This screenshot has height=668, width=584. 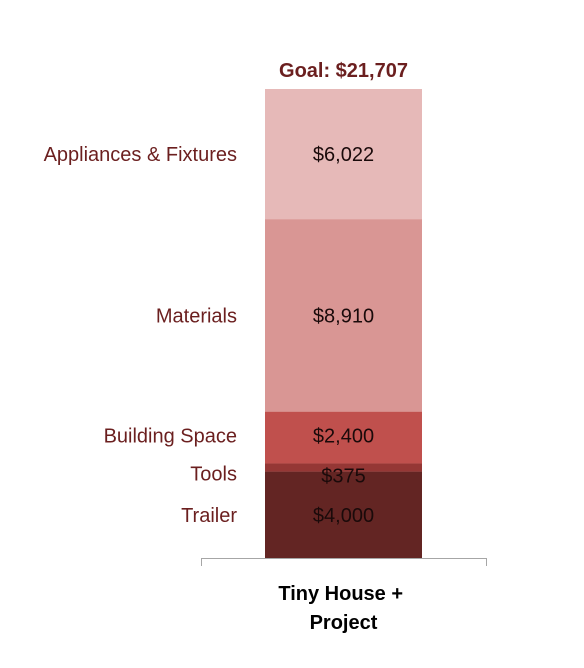 What do you see at coordinates (343, 477) in the screenshot?
I see `value-label-tools: $375` at bounding box center [343, 477].